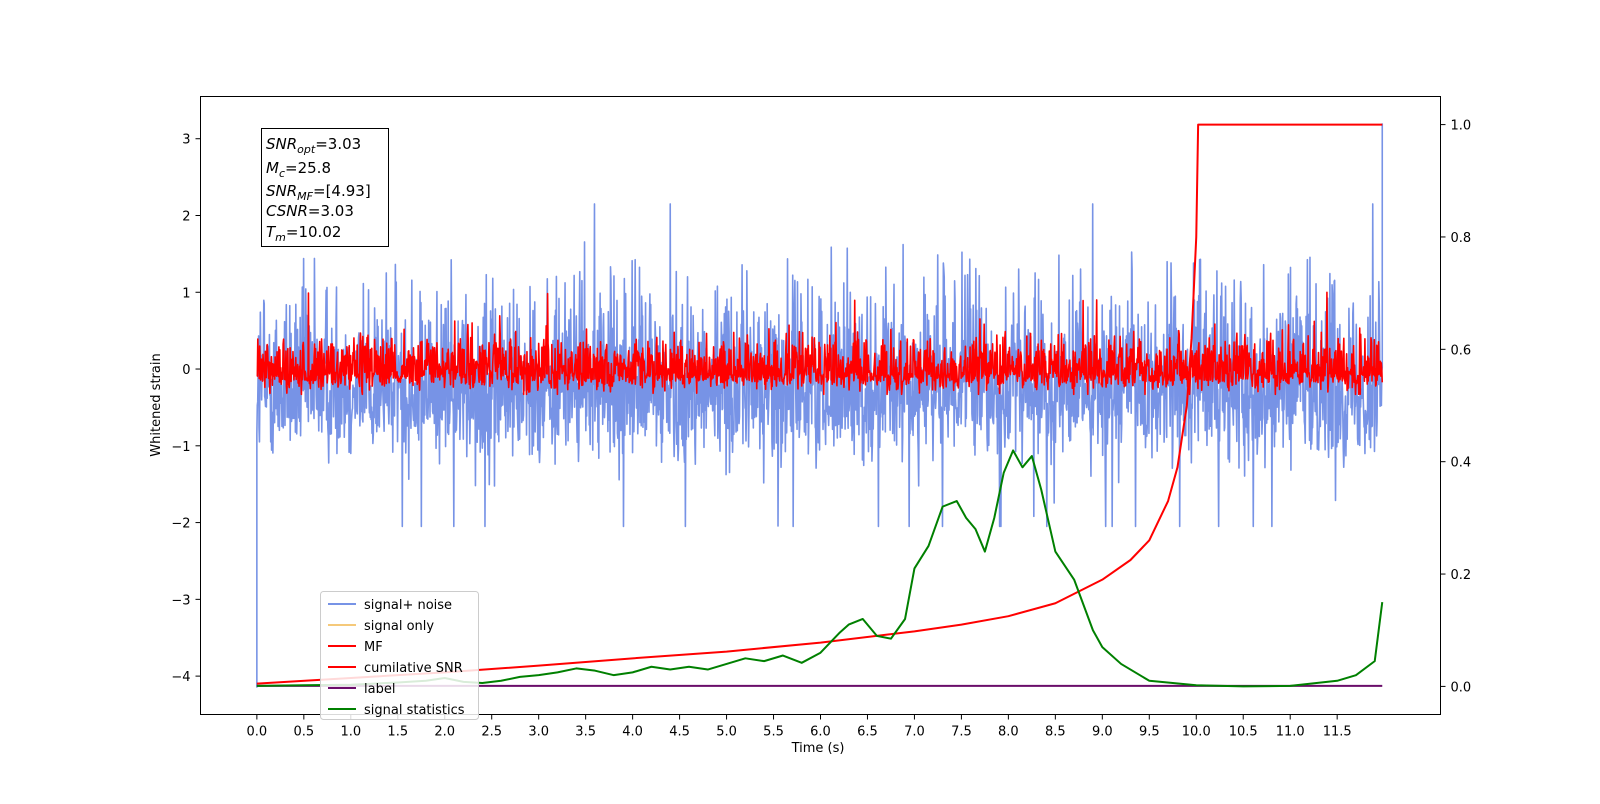 The width and height of the screenshot is (1600, 804). Describe the element at coordinates (726, 732) in the screenshot. I see `x-tick-label: 5.0` at that location.